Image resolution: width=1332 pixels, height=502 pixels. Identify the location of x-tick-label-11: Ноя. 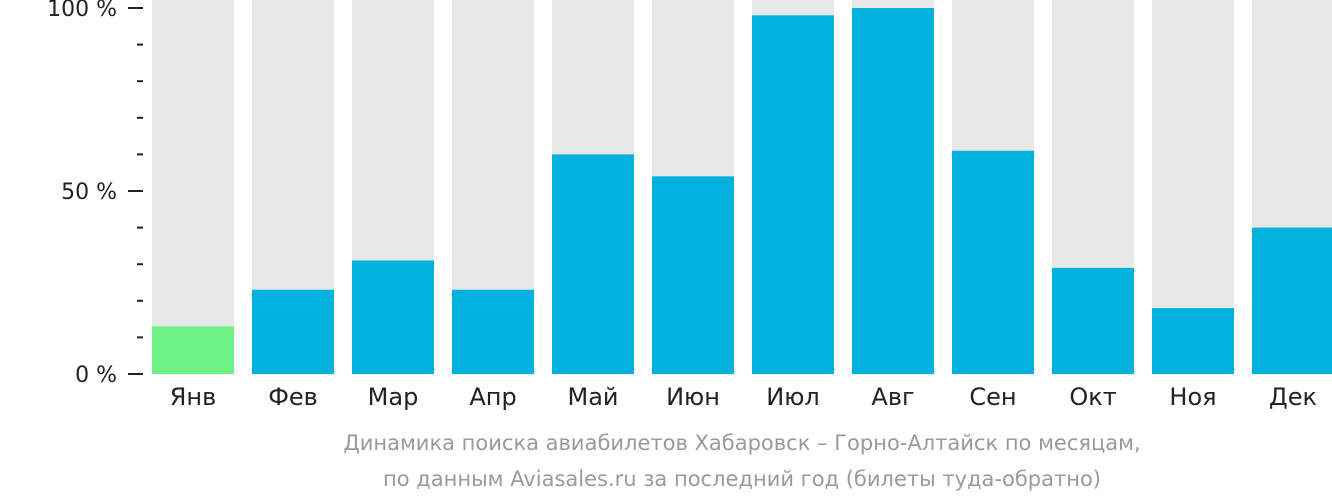
(1192, 397).